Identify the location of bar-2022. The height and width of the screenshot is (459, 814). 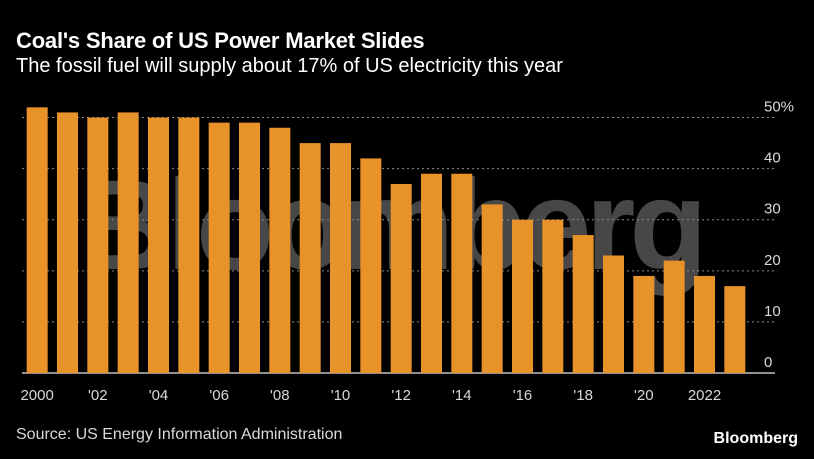
(704, 324).